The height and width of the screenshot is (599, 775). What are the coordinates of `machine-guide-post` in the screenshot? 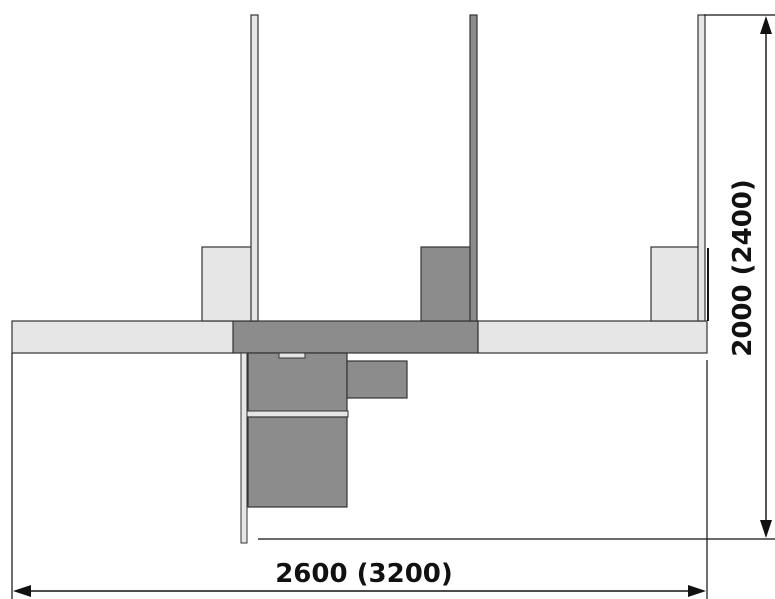 It's located at (244, 448).